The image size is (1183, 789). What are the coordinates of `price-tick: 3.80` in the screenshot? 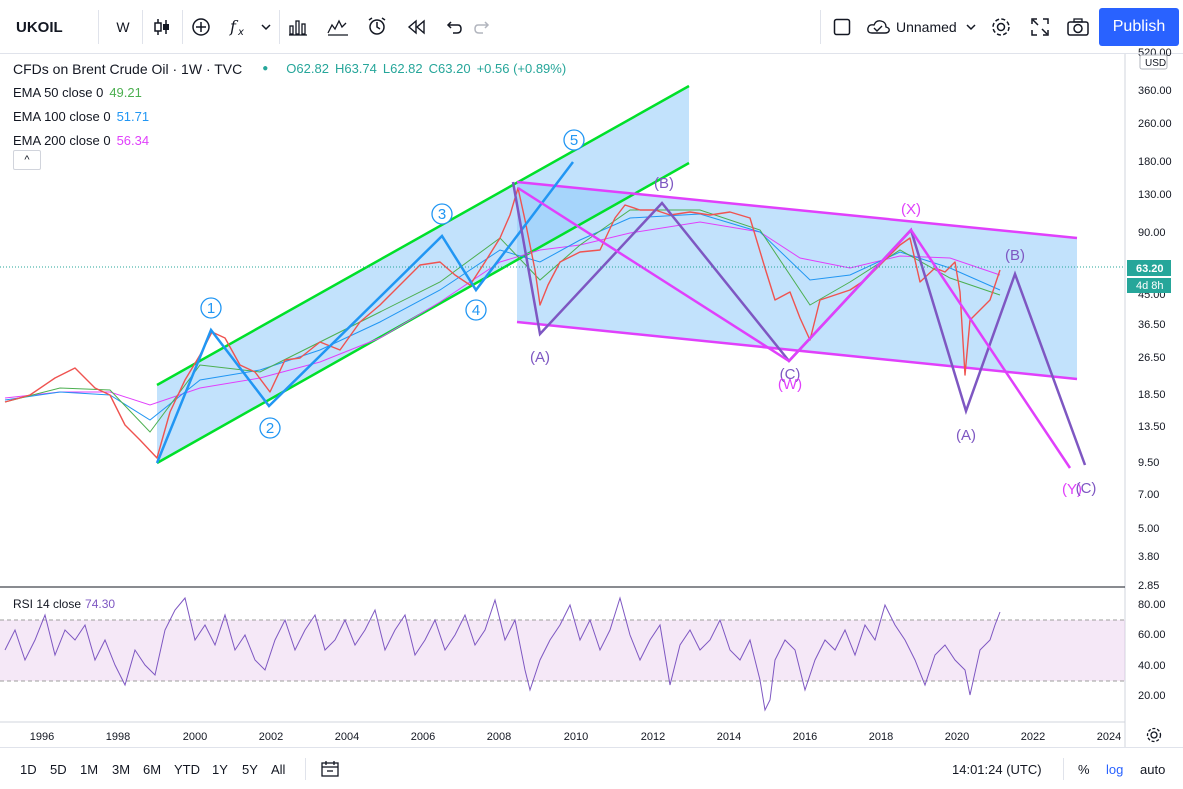 It's located at (1148, 557).